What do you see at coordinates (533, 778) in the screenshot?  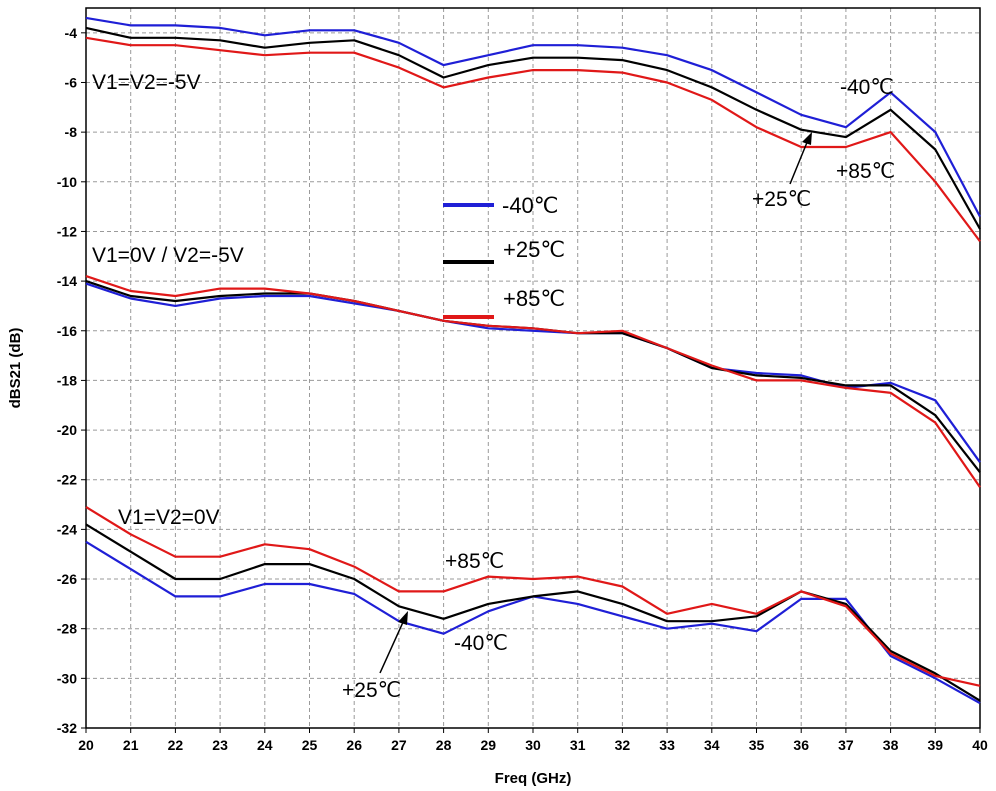 I see `x-axis-label: Freq (GHz)` at bounding box center [533, 778].